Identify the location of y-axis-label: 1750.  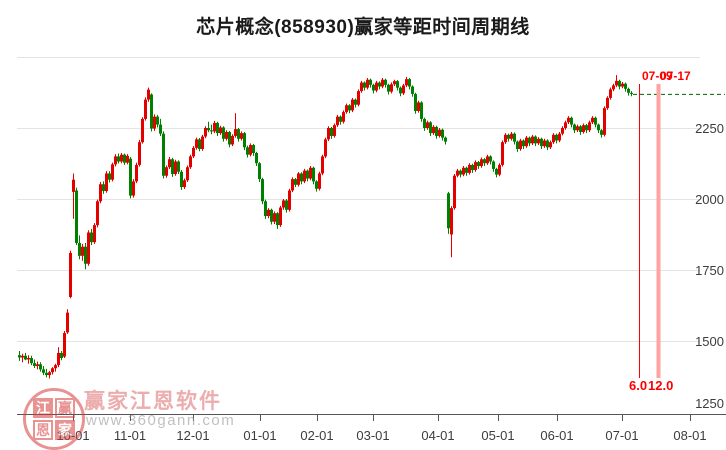
(709, 270).